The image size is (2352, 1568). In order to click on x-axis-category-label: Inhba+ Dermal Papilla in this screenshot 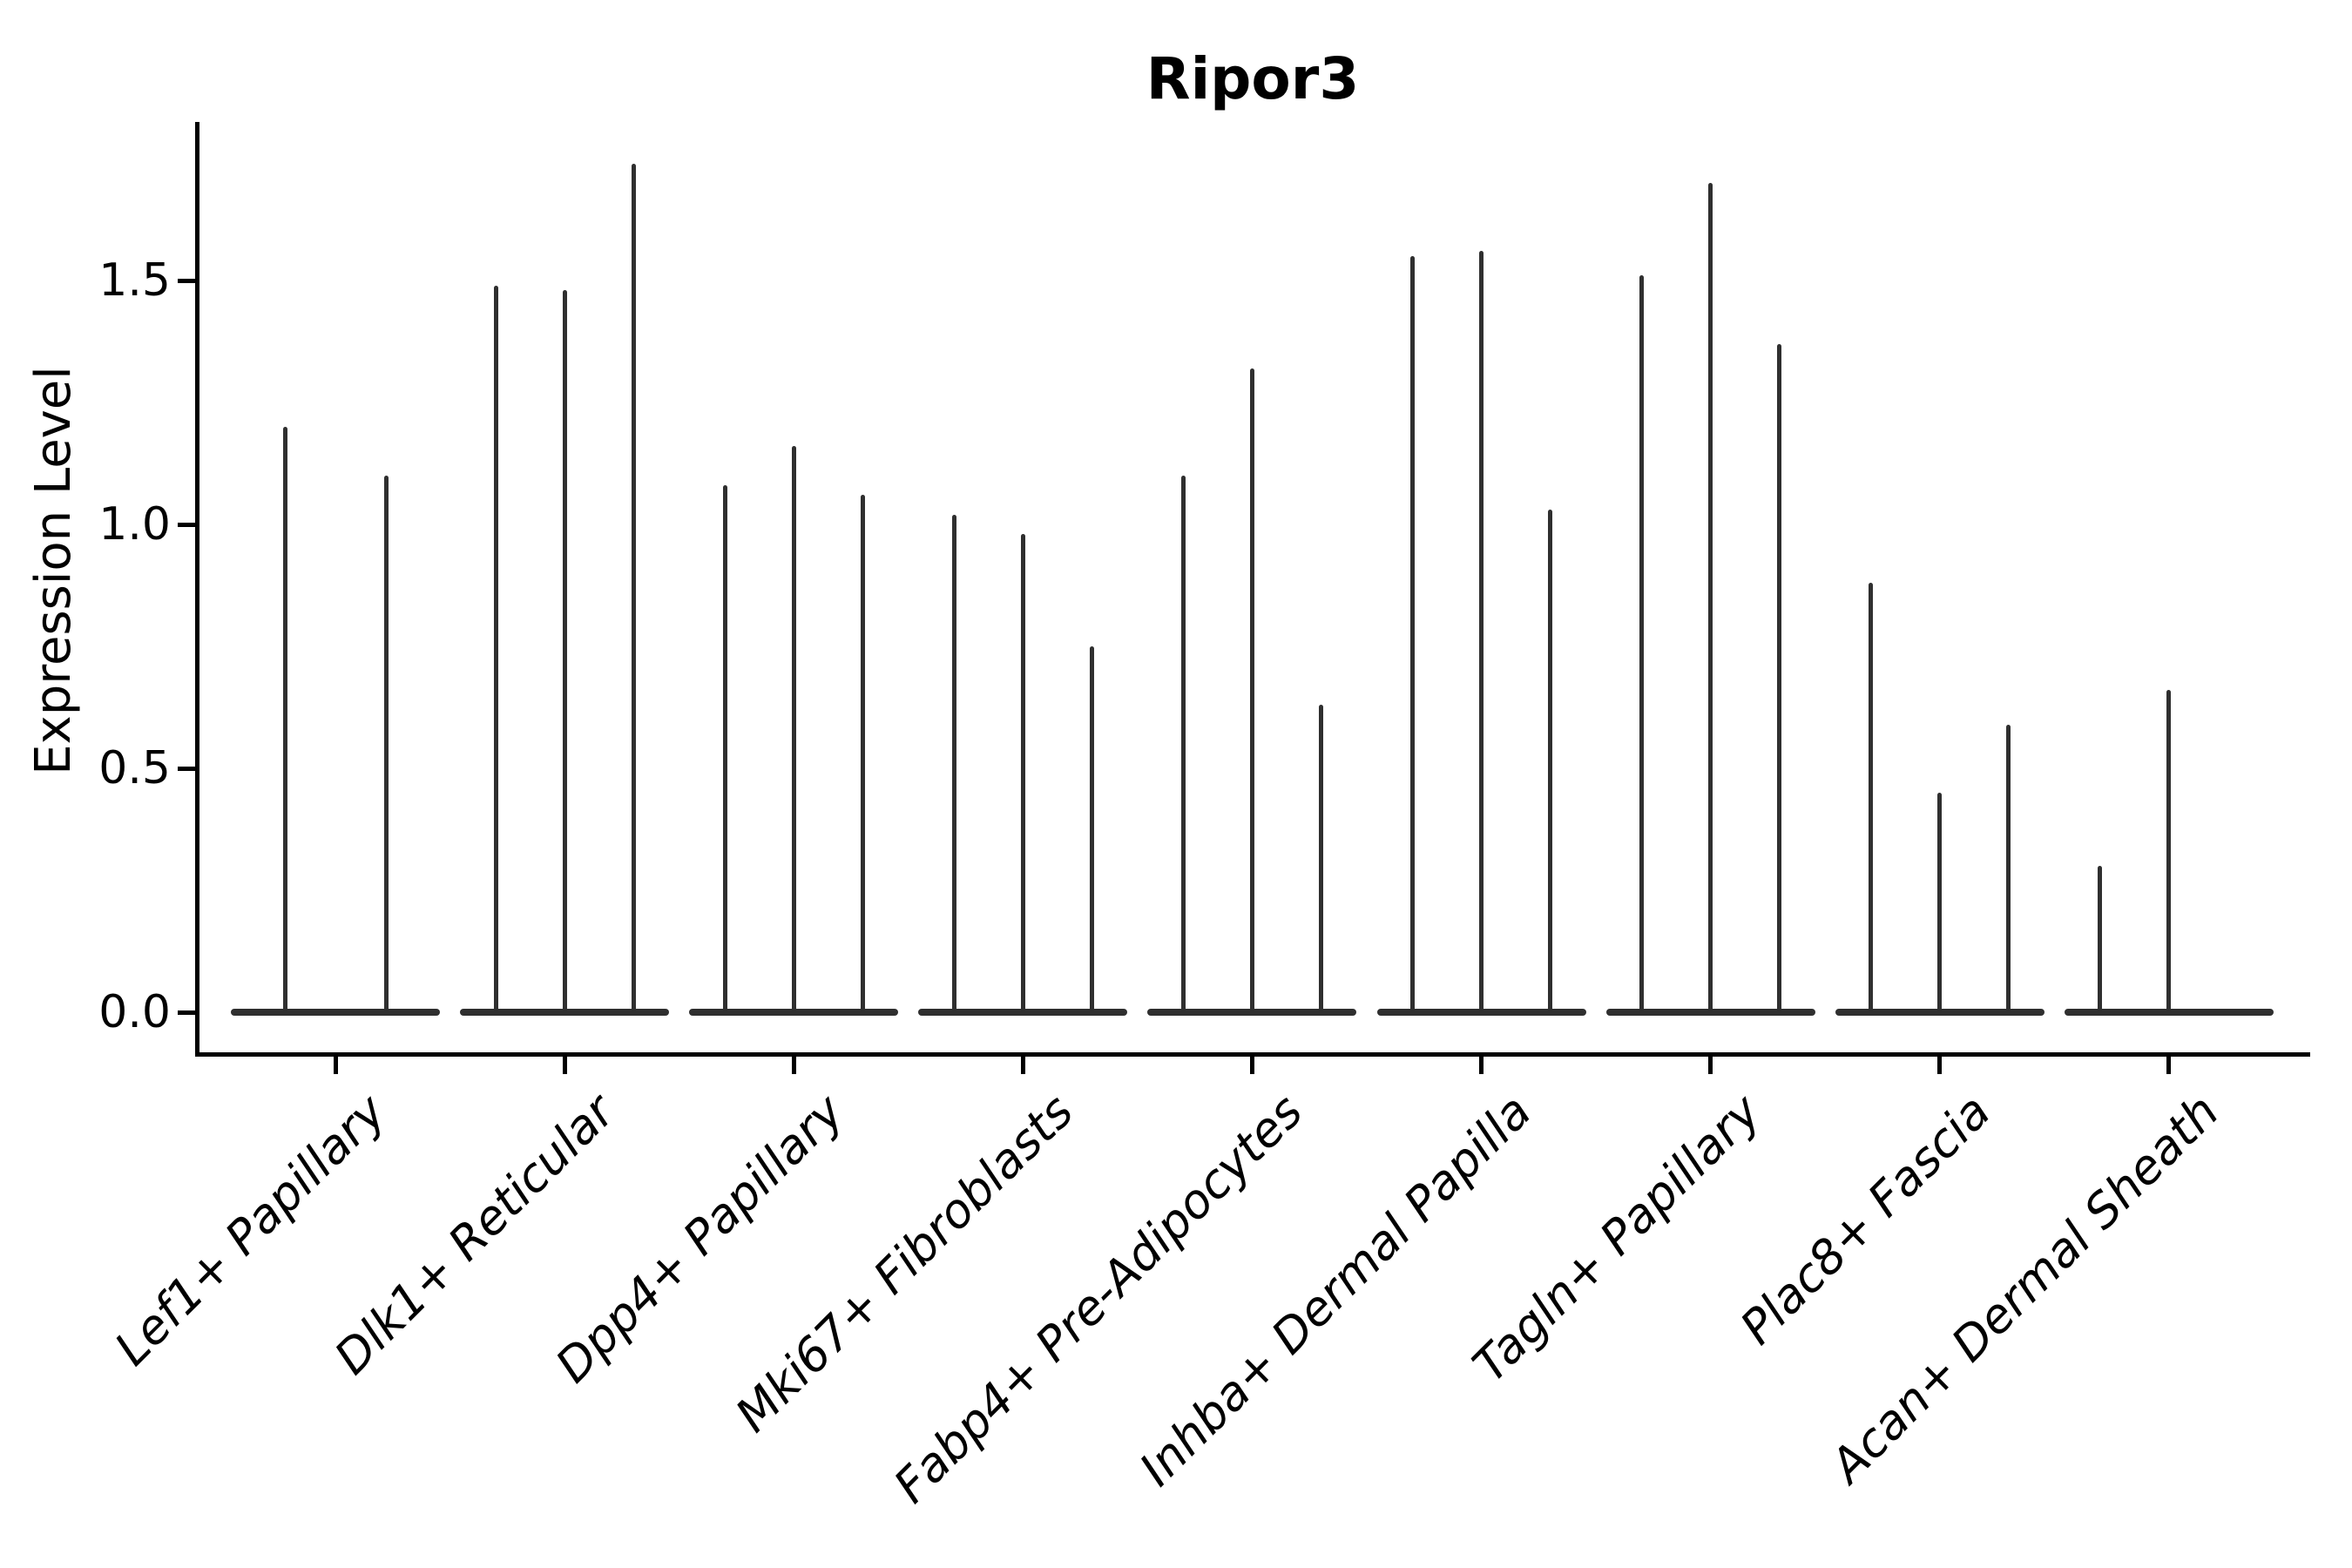, I will do `click(1336, 1290)`.